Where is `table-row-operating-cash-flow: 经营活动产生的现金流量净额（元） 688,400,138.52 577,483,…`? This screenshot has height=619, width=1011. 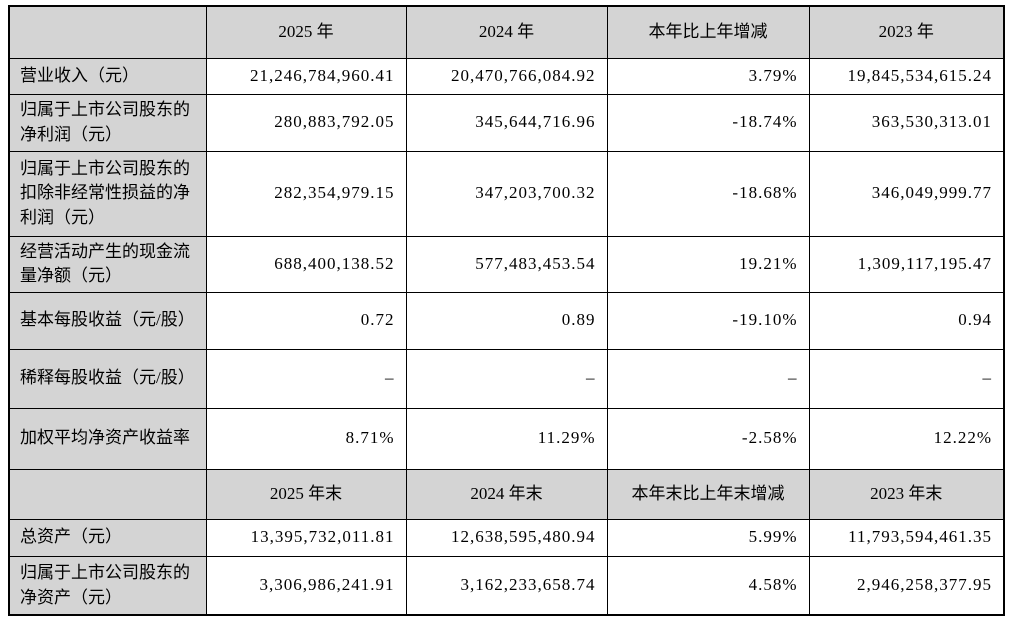
table-row-operating-cash-flow: 经营活动产生的现金流量净额（元） 688,400,138.52 577,483,… is located at coordinates (506, 264).